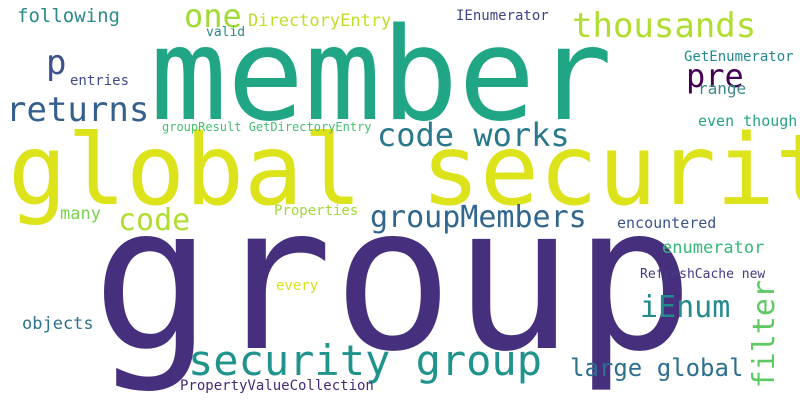 The width and height of the screenshot is (800, 400). I want to click on word-getenumerator: GetEnumerator, so click(739, 57).